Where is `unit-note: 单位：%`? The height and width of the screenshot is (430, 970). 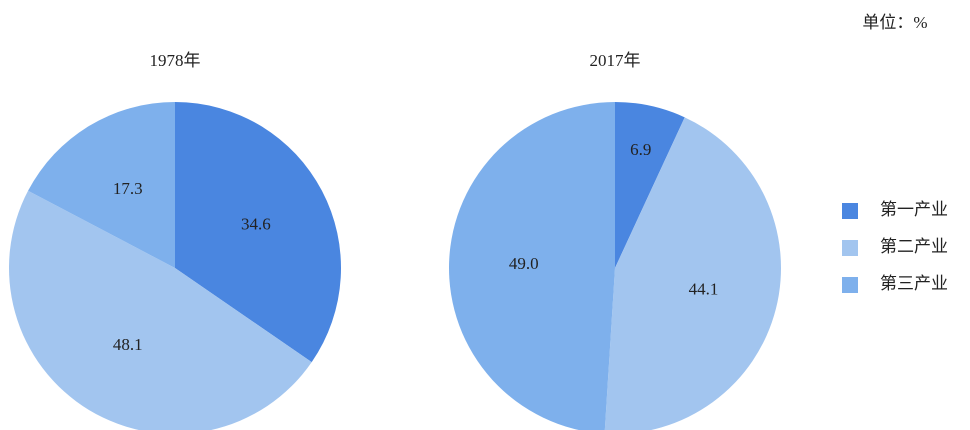
unit-note: 单位：% is located at coordinates (894, 22).